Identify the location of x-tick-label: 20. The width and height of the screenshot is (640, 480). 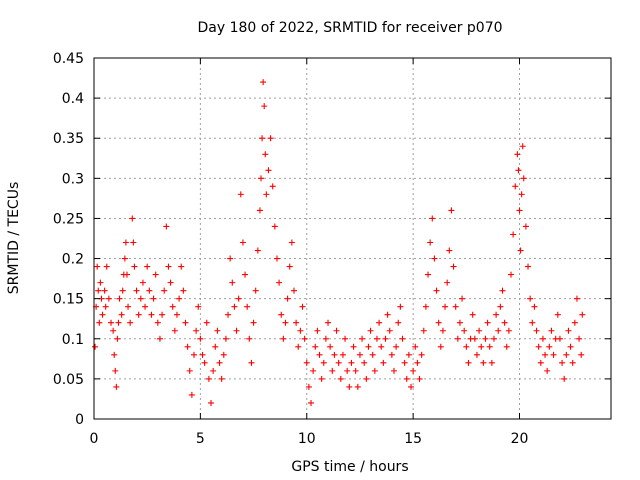
(520, 439).